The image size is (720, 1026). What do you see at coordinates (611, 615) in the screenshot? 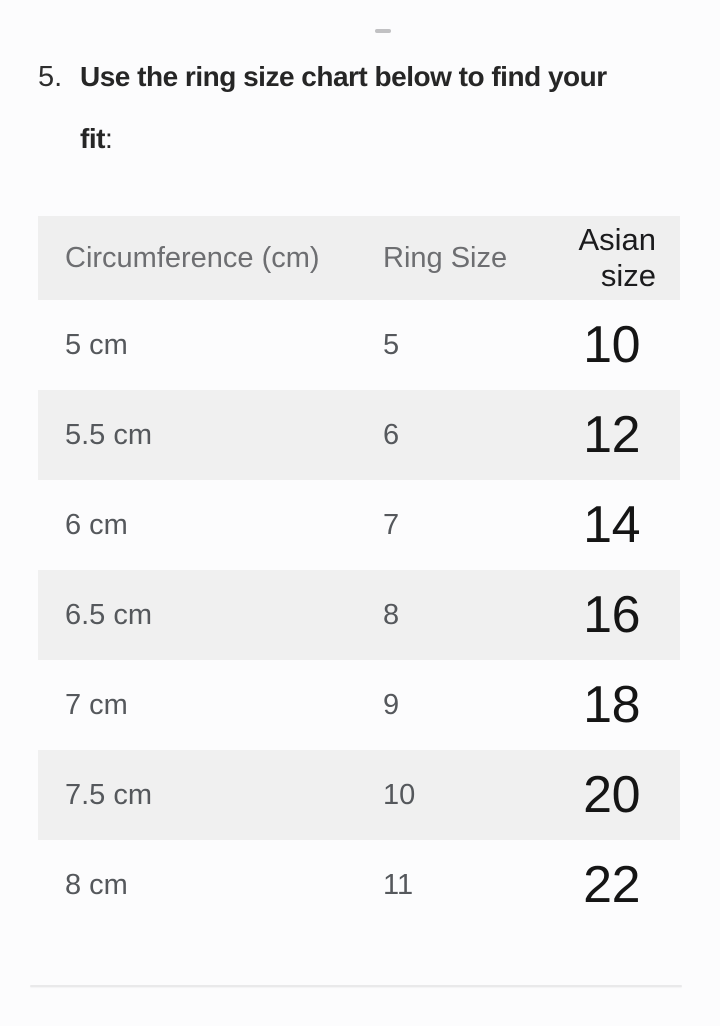
I see `asian-size-cell: 16` at bounding box center [611, 615].